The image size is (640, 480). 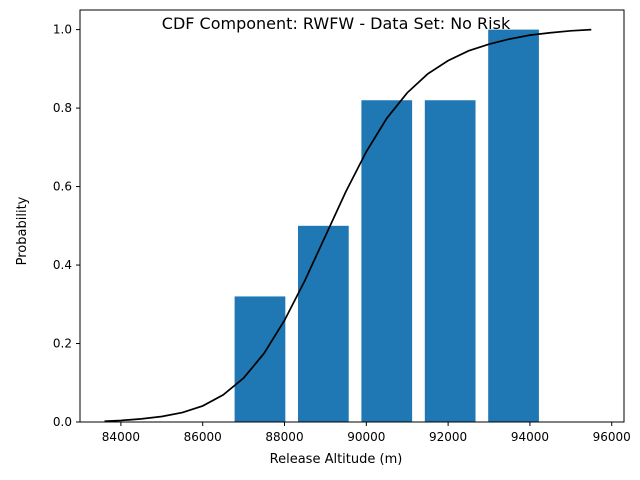 I want to click on x-tick-label: 88000, so click(x=284, y=437).